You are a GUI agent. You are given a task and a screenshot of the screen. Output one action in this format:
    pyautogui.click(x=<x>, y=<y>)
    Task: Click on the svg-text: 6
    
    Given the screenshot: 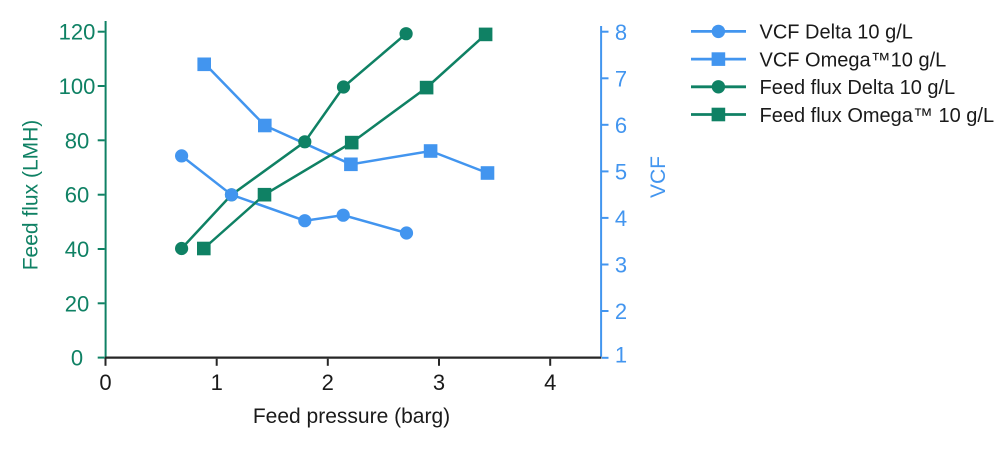 What is the action you would take?
    pyautogui.click(x=621, y=125)
    